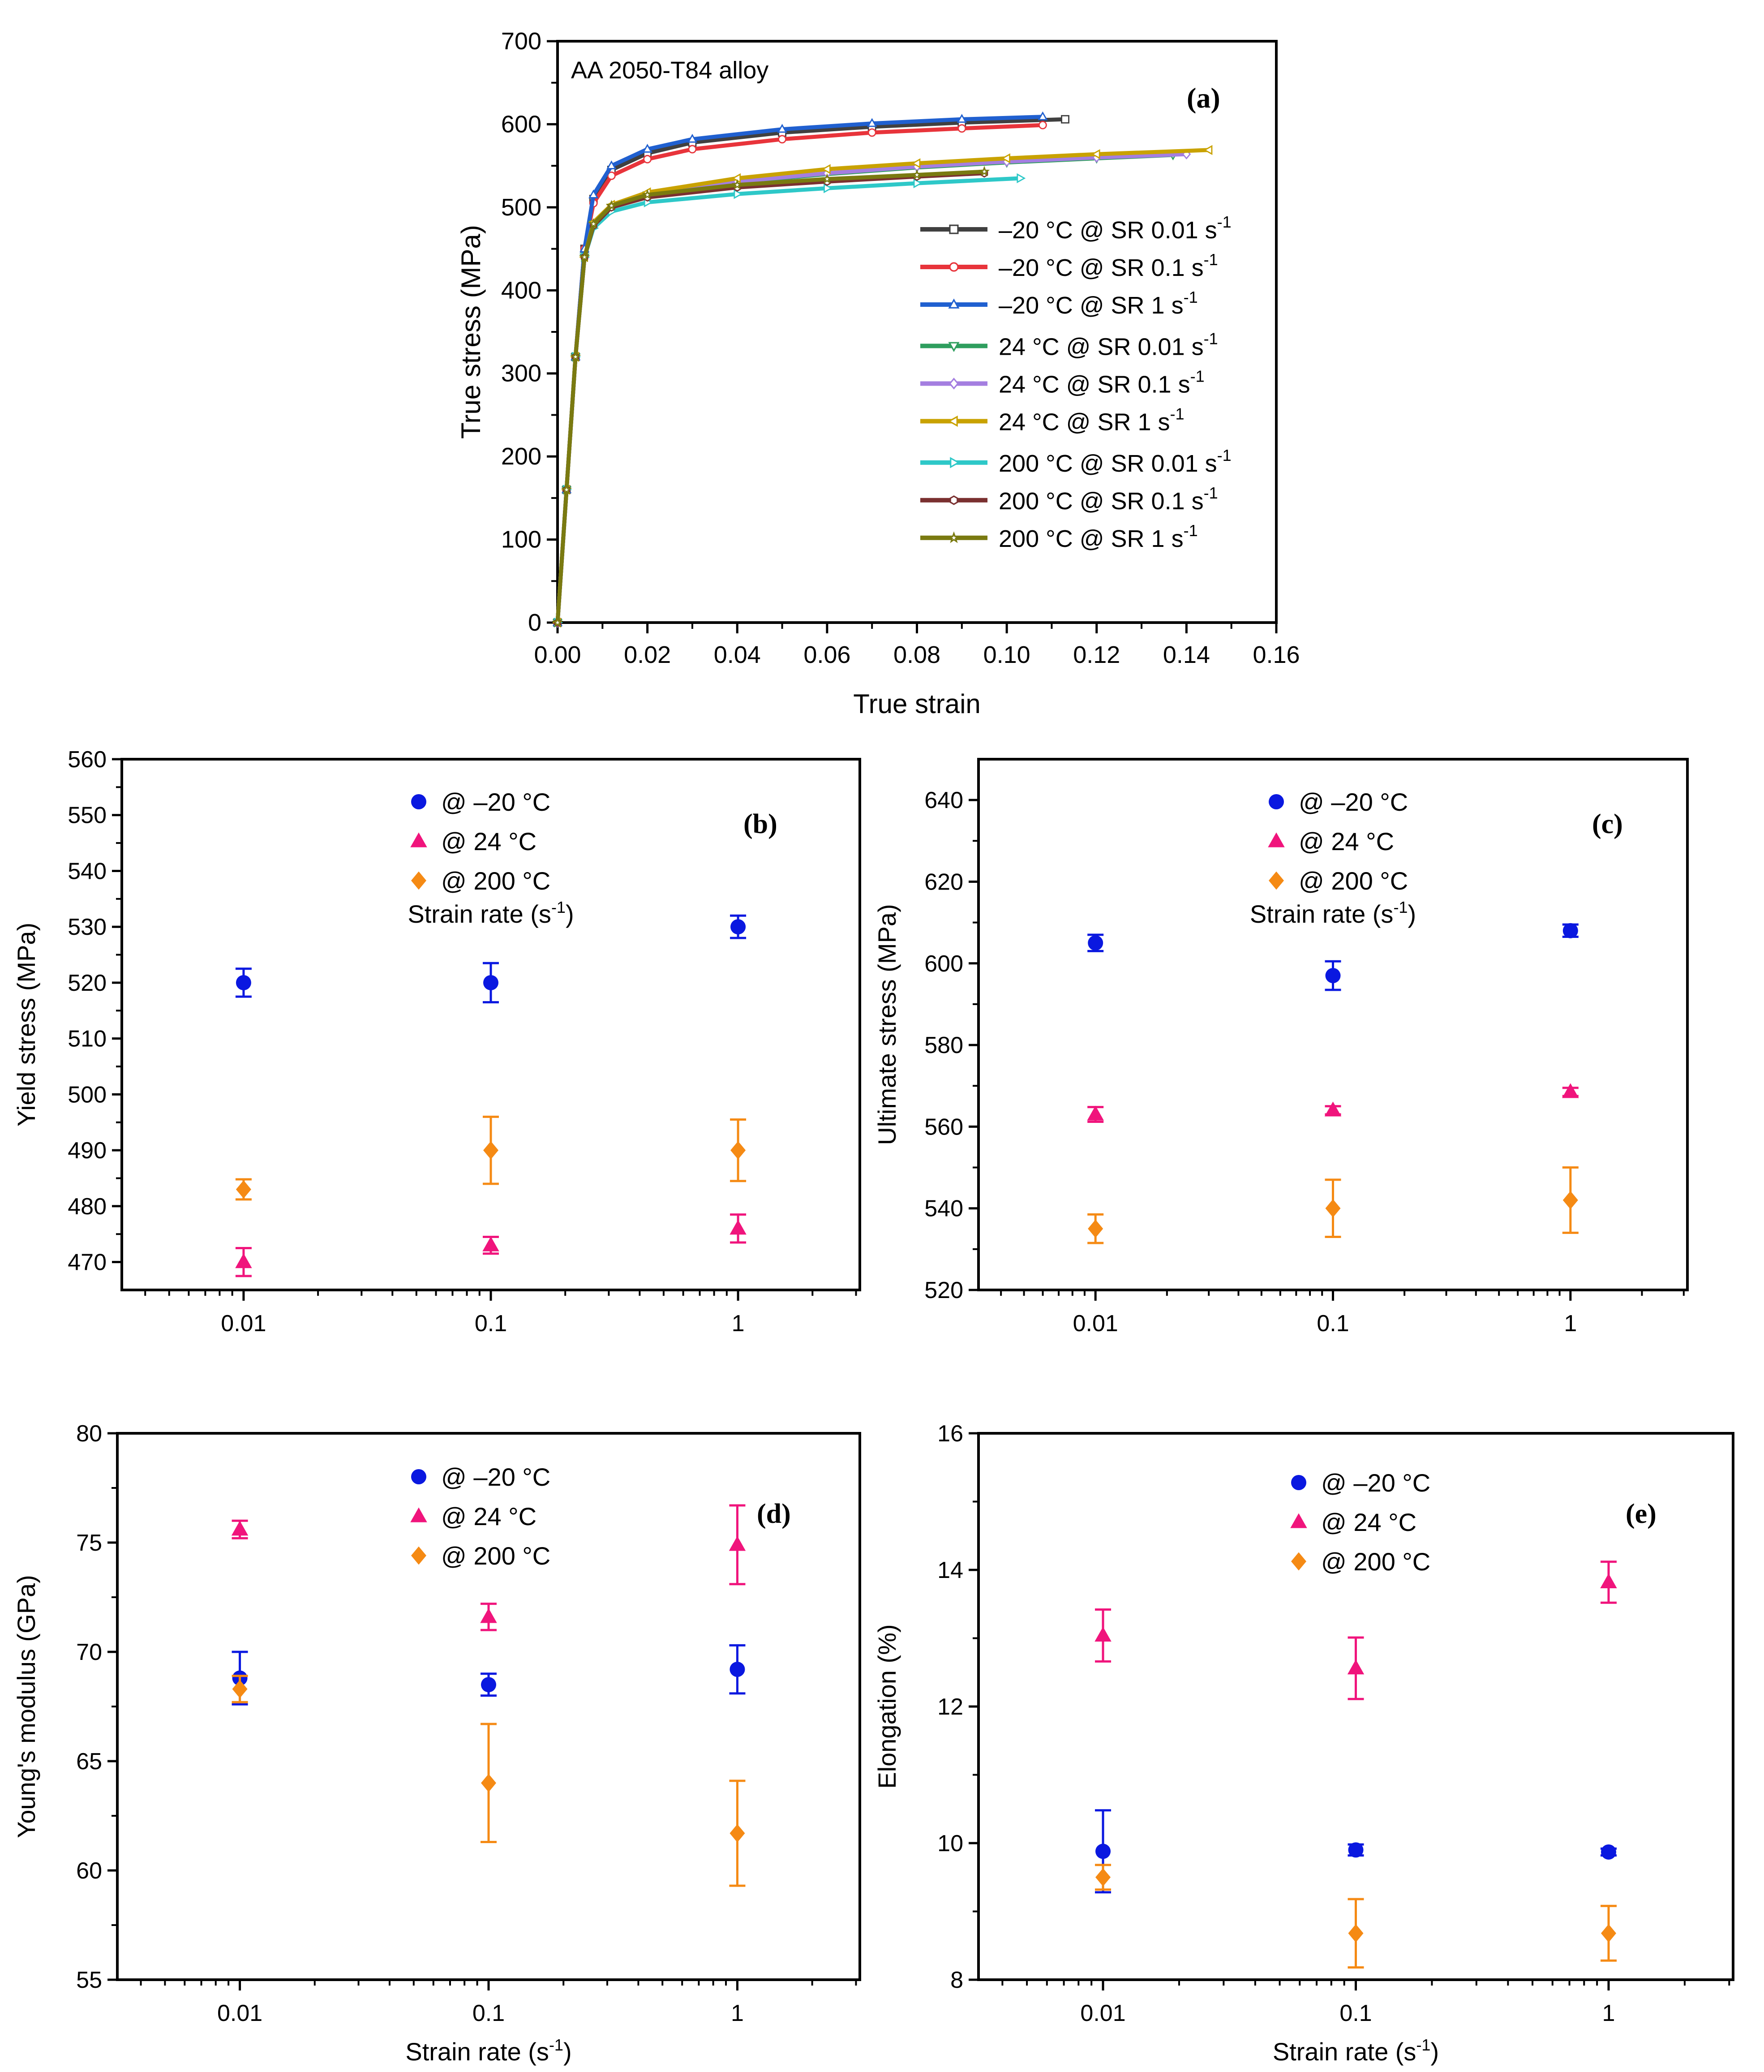 This screenshot has width=1764, height=2072. I want to click on legend-label-c-0: @ –20 °C, so click(1353, 802).